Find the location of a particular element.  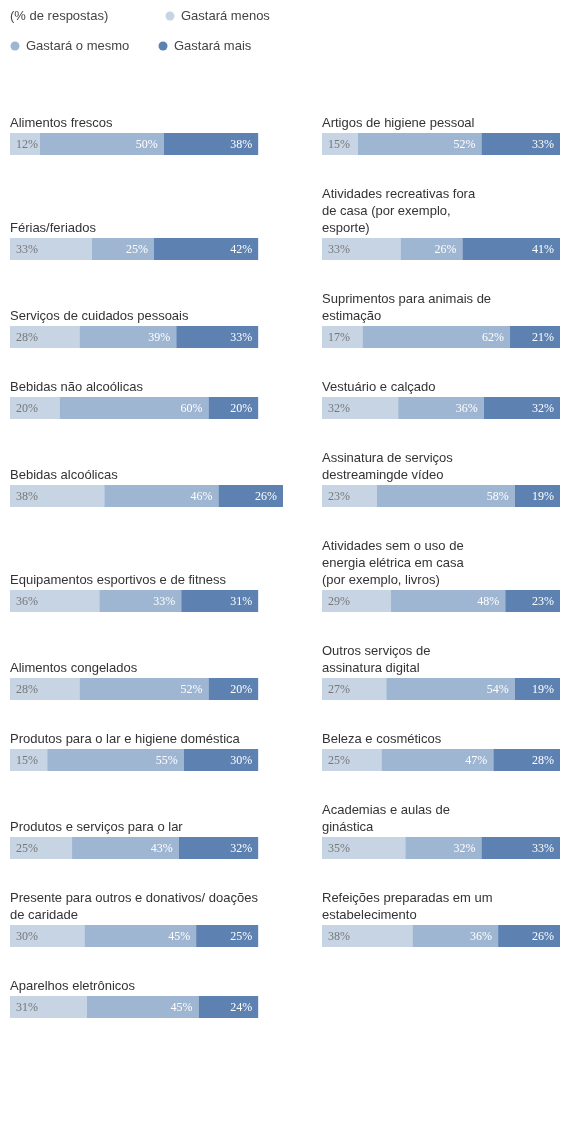

data-label: 60% is located at coordinates (191, 408).